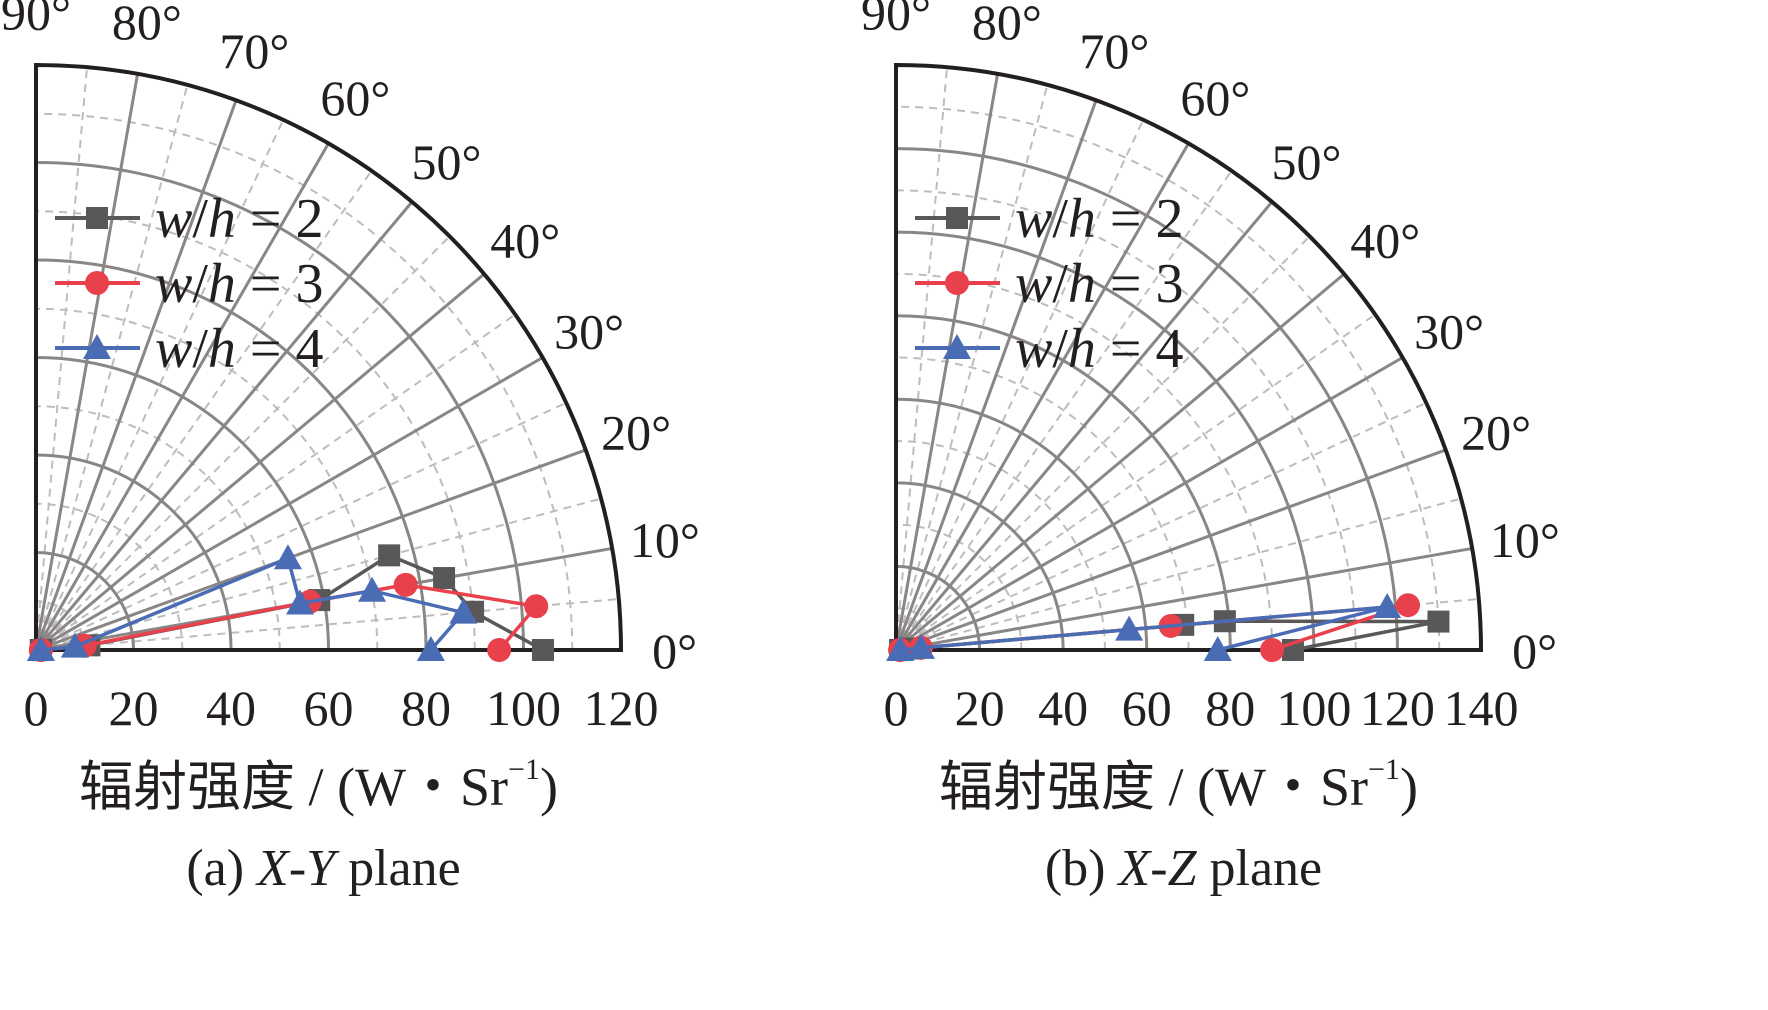 This screenshot has width=1768, height=1010. What do you see at coordinates (1063, 708) in the screenshot?
I see `radius-tick-label: 40` at bounding box center [1063, 708].